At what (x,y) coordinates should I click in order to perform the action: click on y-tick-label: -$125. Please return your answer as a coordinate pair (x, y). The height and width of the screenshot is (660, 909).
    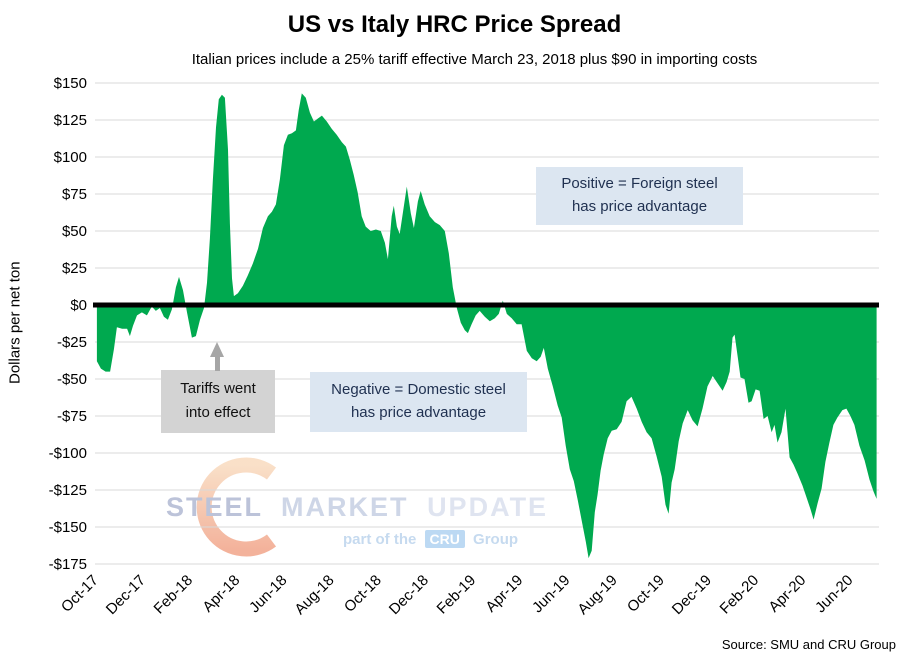
    Looking at the image, I should click on (68, 490).